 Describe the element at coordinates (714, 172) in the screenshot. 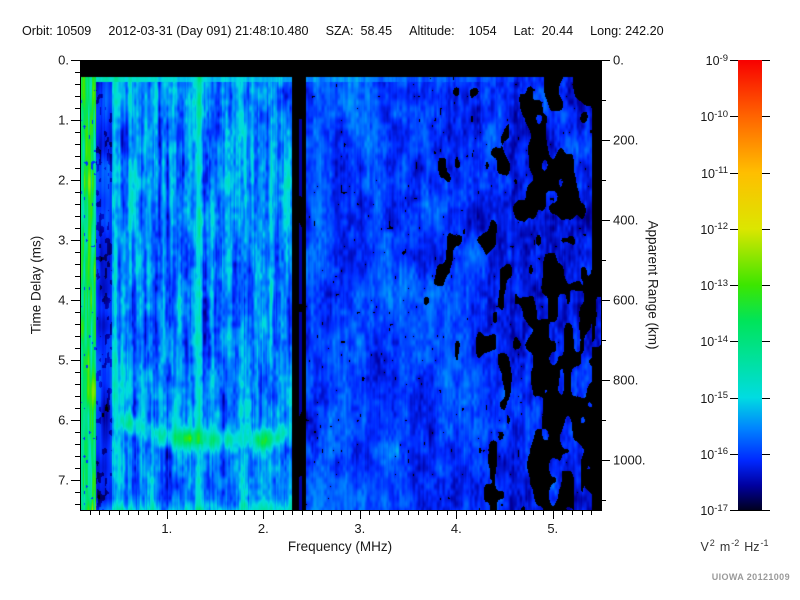

I see `colorbar-tick-label: 10-11` at that location.